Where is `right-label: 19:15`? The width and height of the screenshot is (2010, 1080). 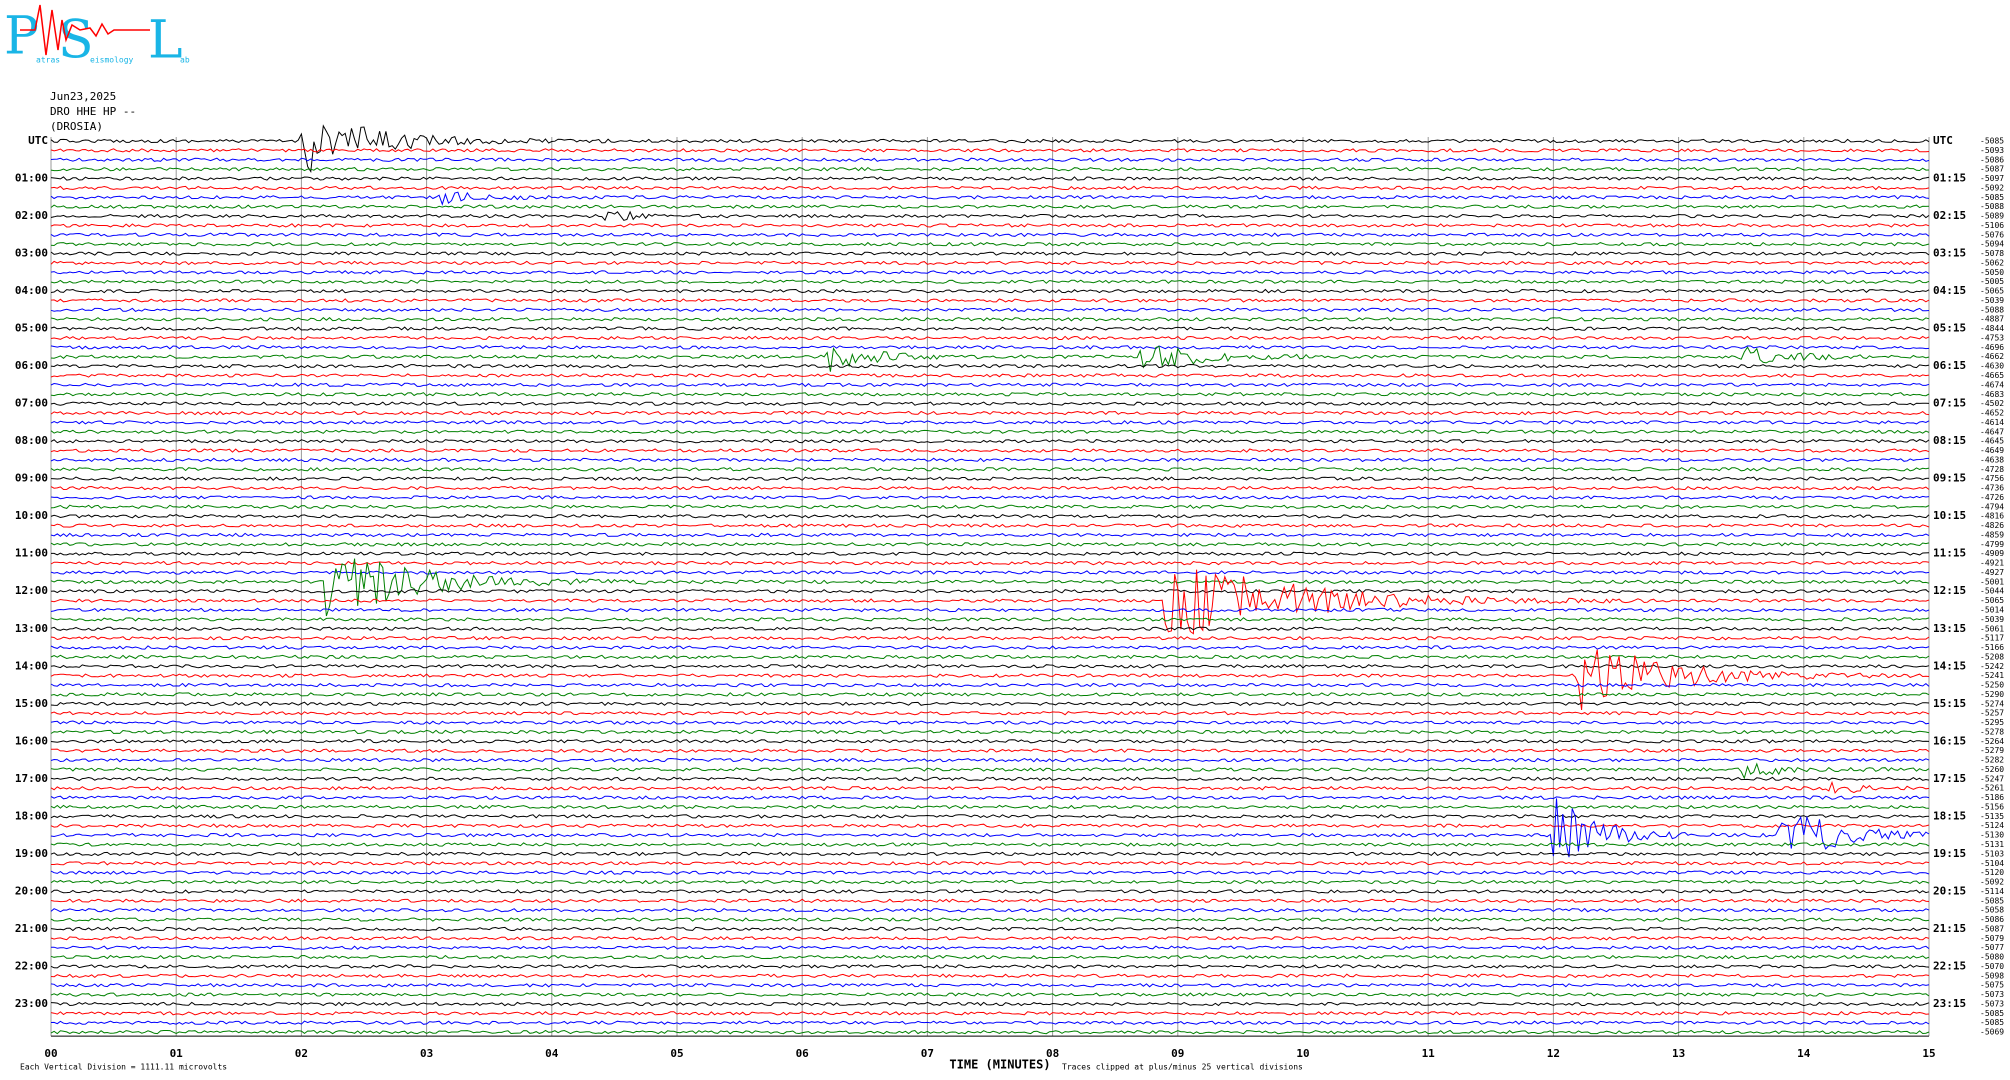 right-label: 19:15 is located at coordinates (1949, 853).